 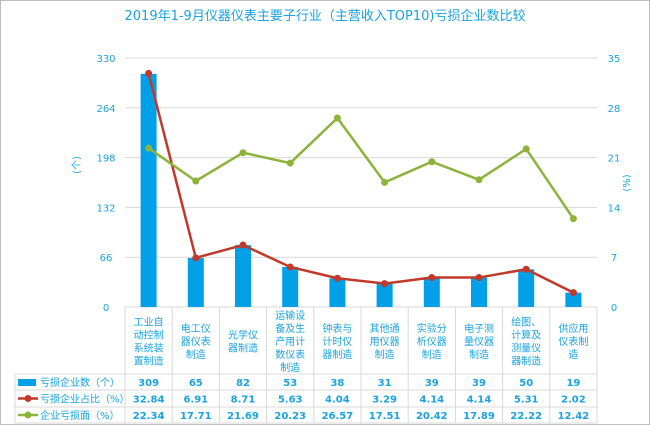 I want to click on category-label: 动控制, so click(x=149, y=335).